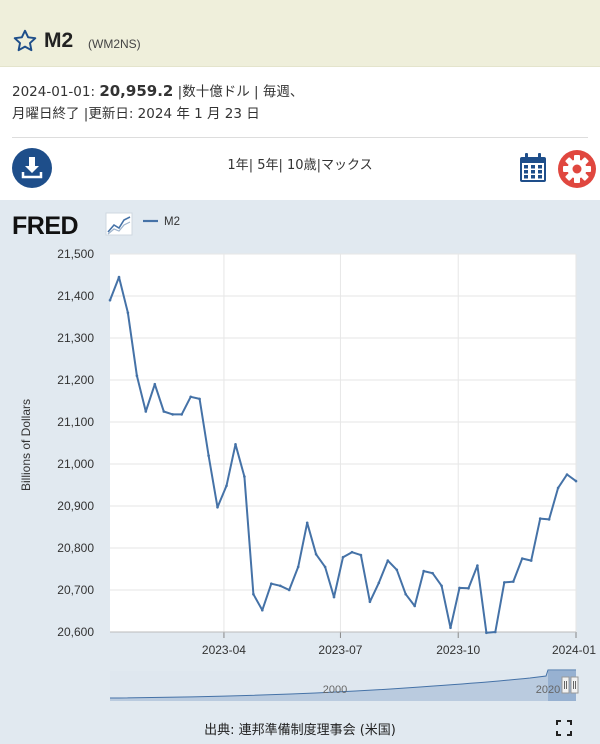  I want to click on gear-icon, so click(577, 169).